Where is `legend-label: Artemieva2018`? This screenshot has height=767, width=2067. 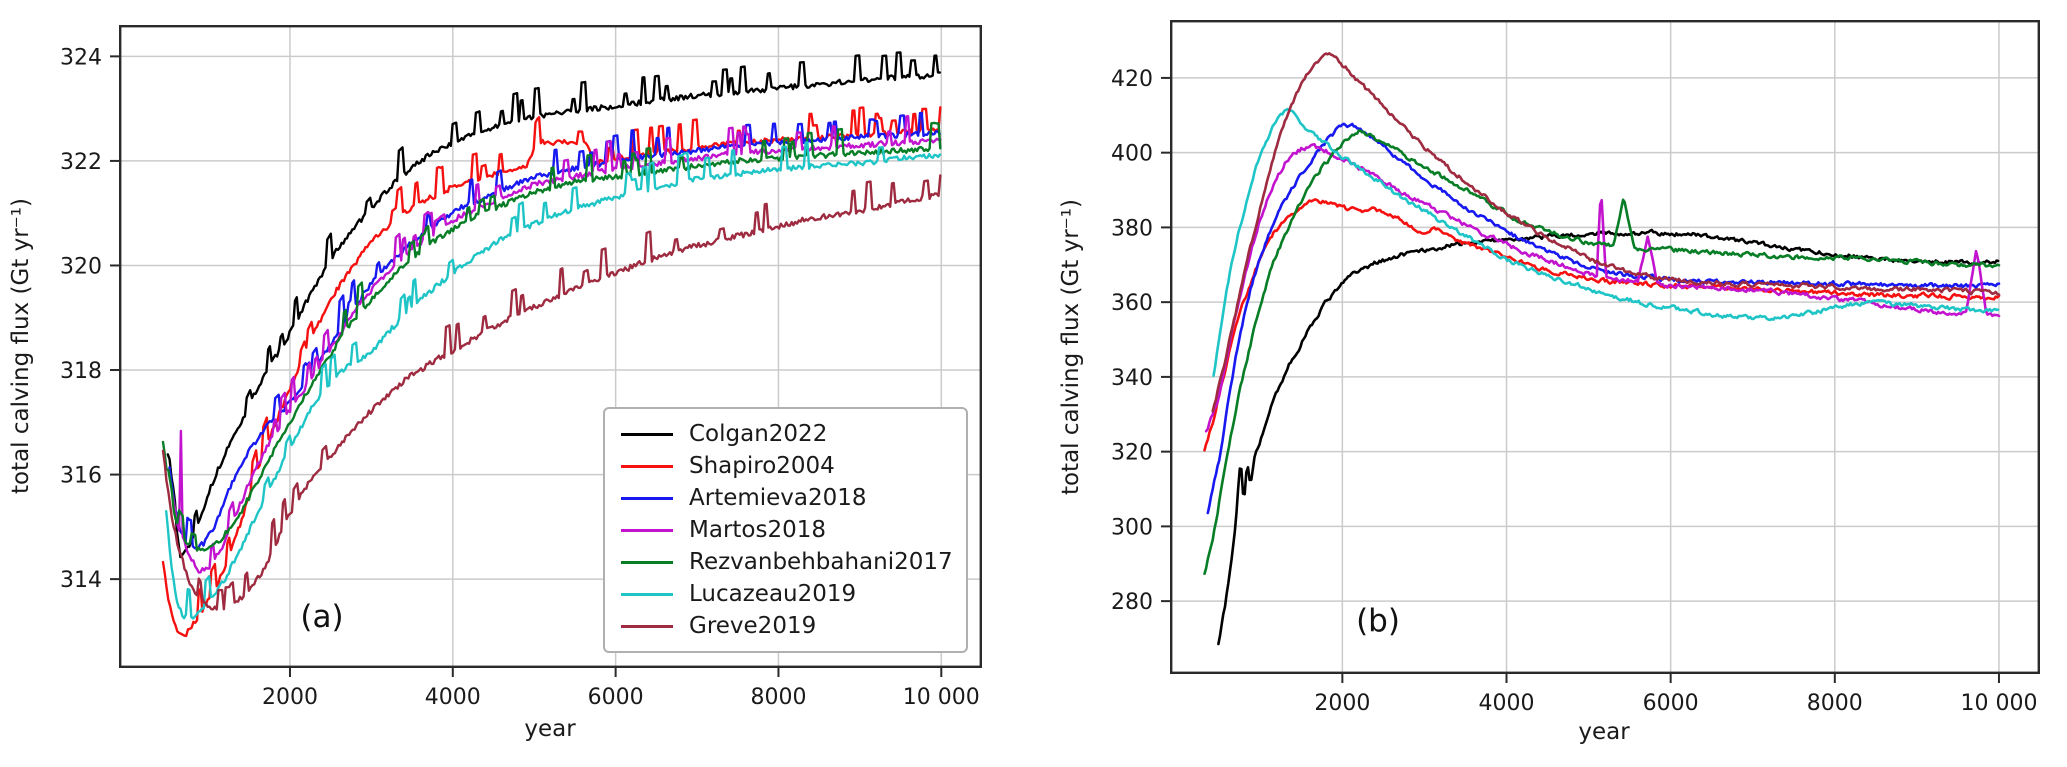
legend-label: Artemieva2018 is located at coordinates (778, 498).